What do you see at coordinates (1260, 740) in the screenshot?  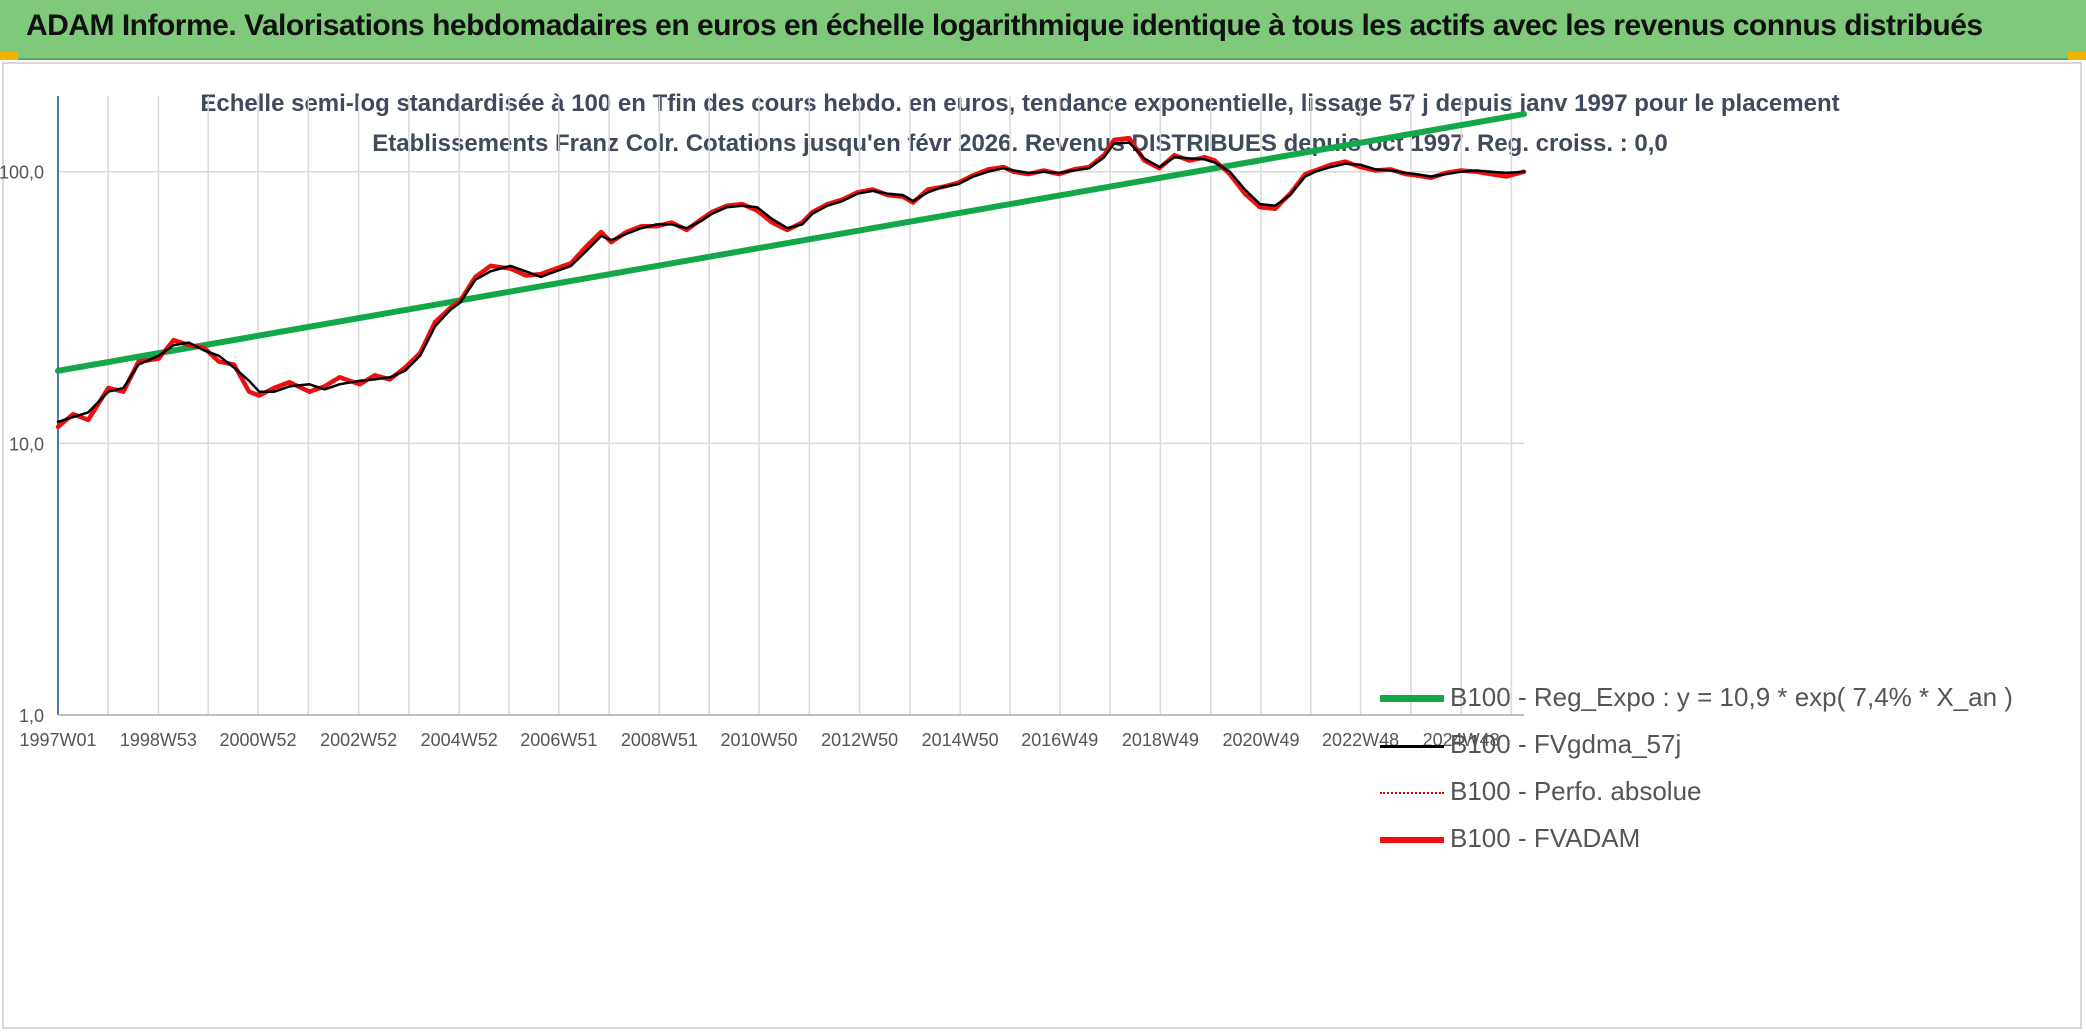 I see `x-tick-label: 2020W49` at bounding box center [1260, 740].